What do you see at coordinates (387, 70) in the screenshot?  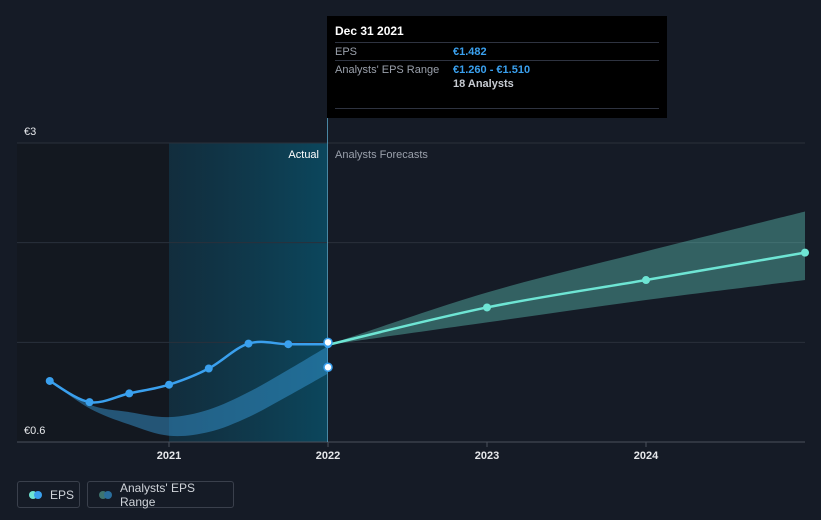 I see `tooltip-range-label: Analysts' EPS Range` at bounding box center [387, 70].